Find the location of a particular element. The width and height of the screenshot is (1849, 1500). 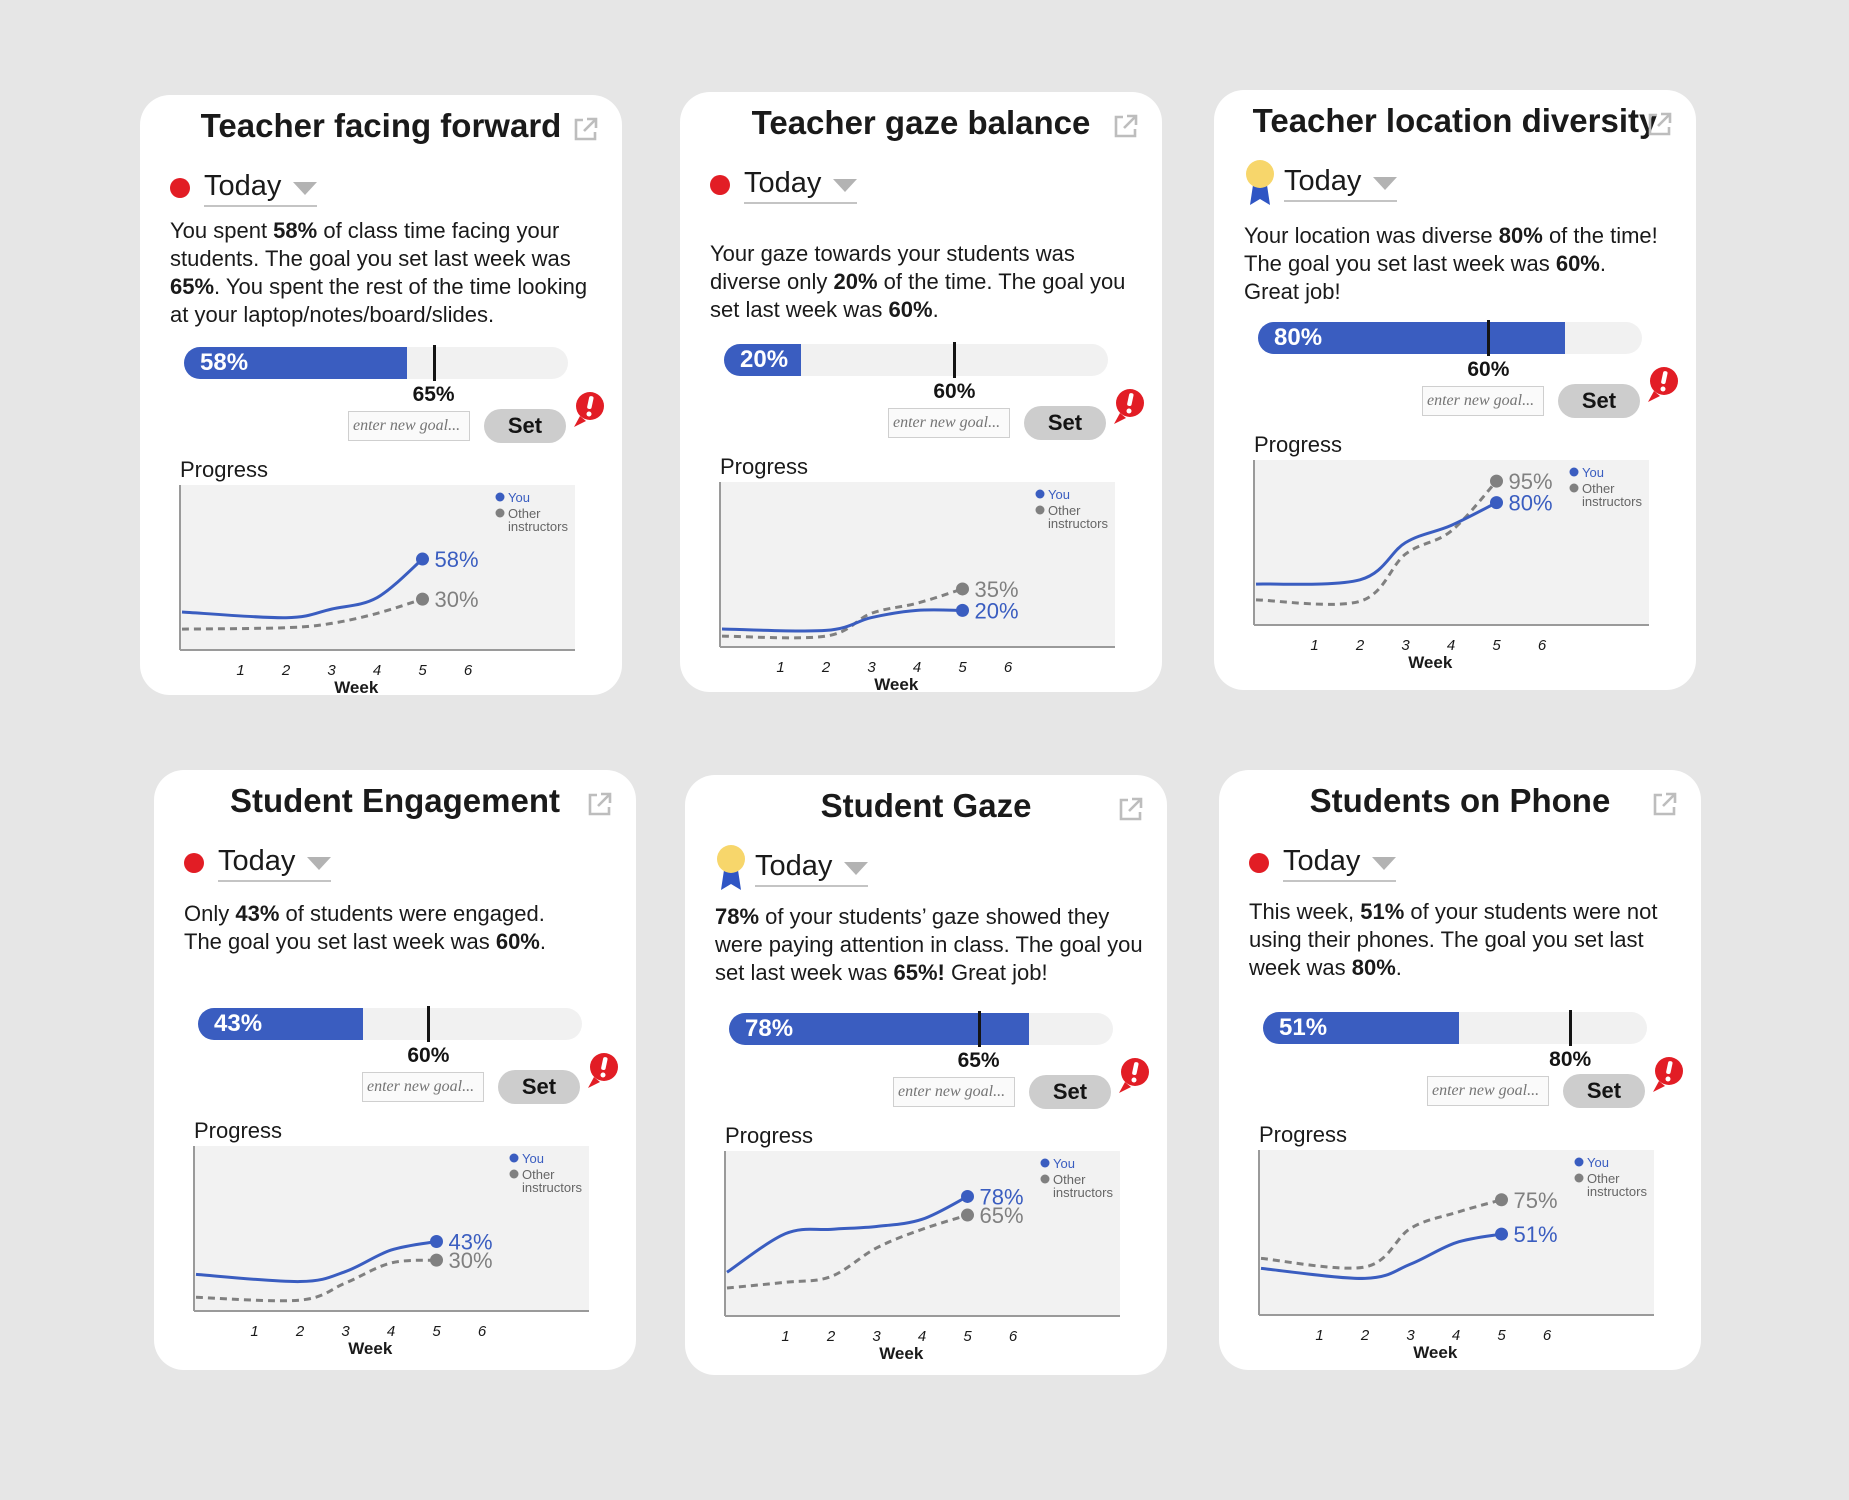

legend-you-dot is located at coordinates (1040, 494).